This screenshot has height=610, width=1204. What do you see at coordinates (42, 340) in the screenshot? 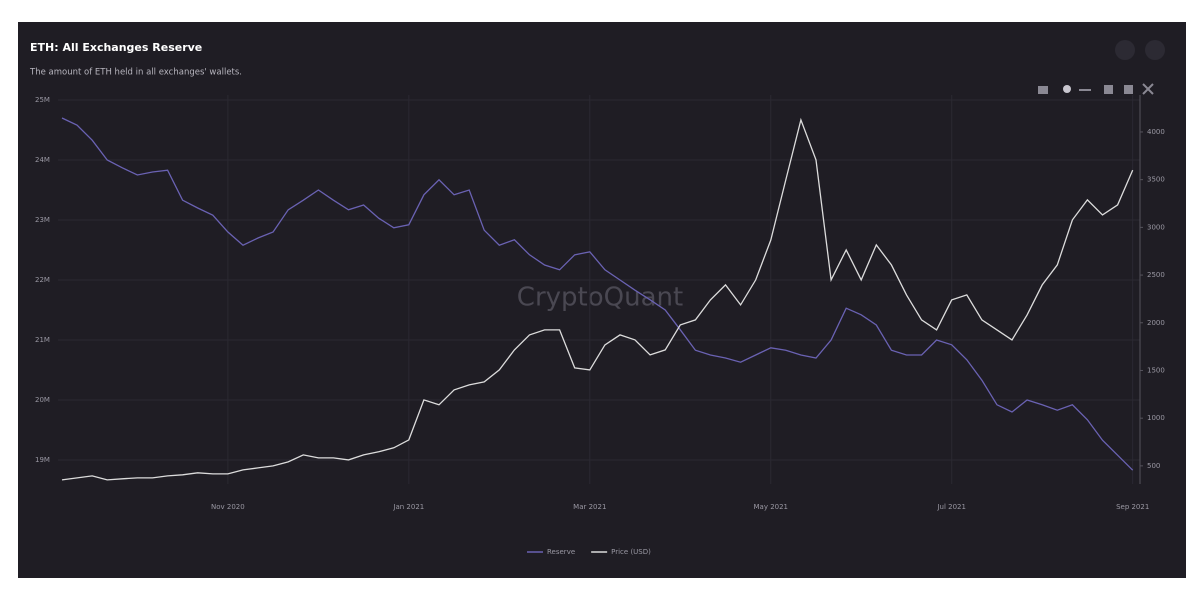
I see `y-tick-label: 21M` at bounding box center [42, 340].